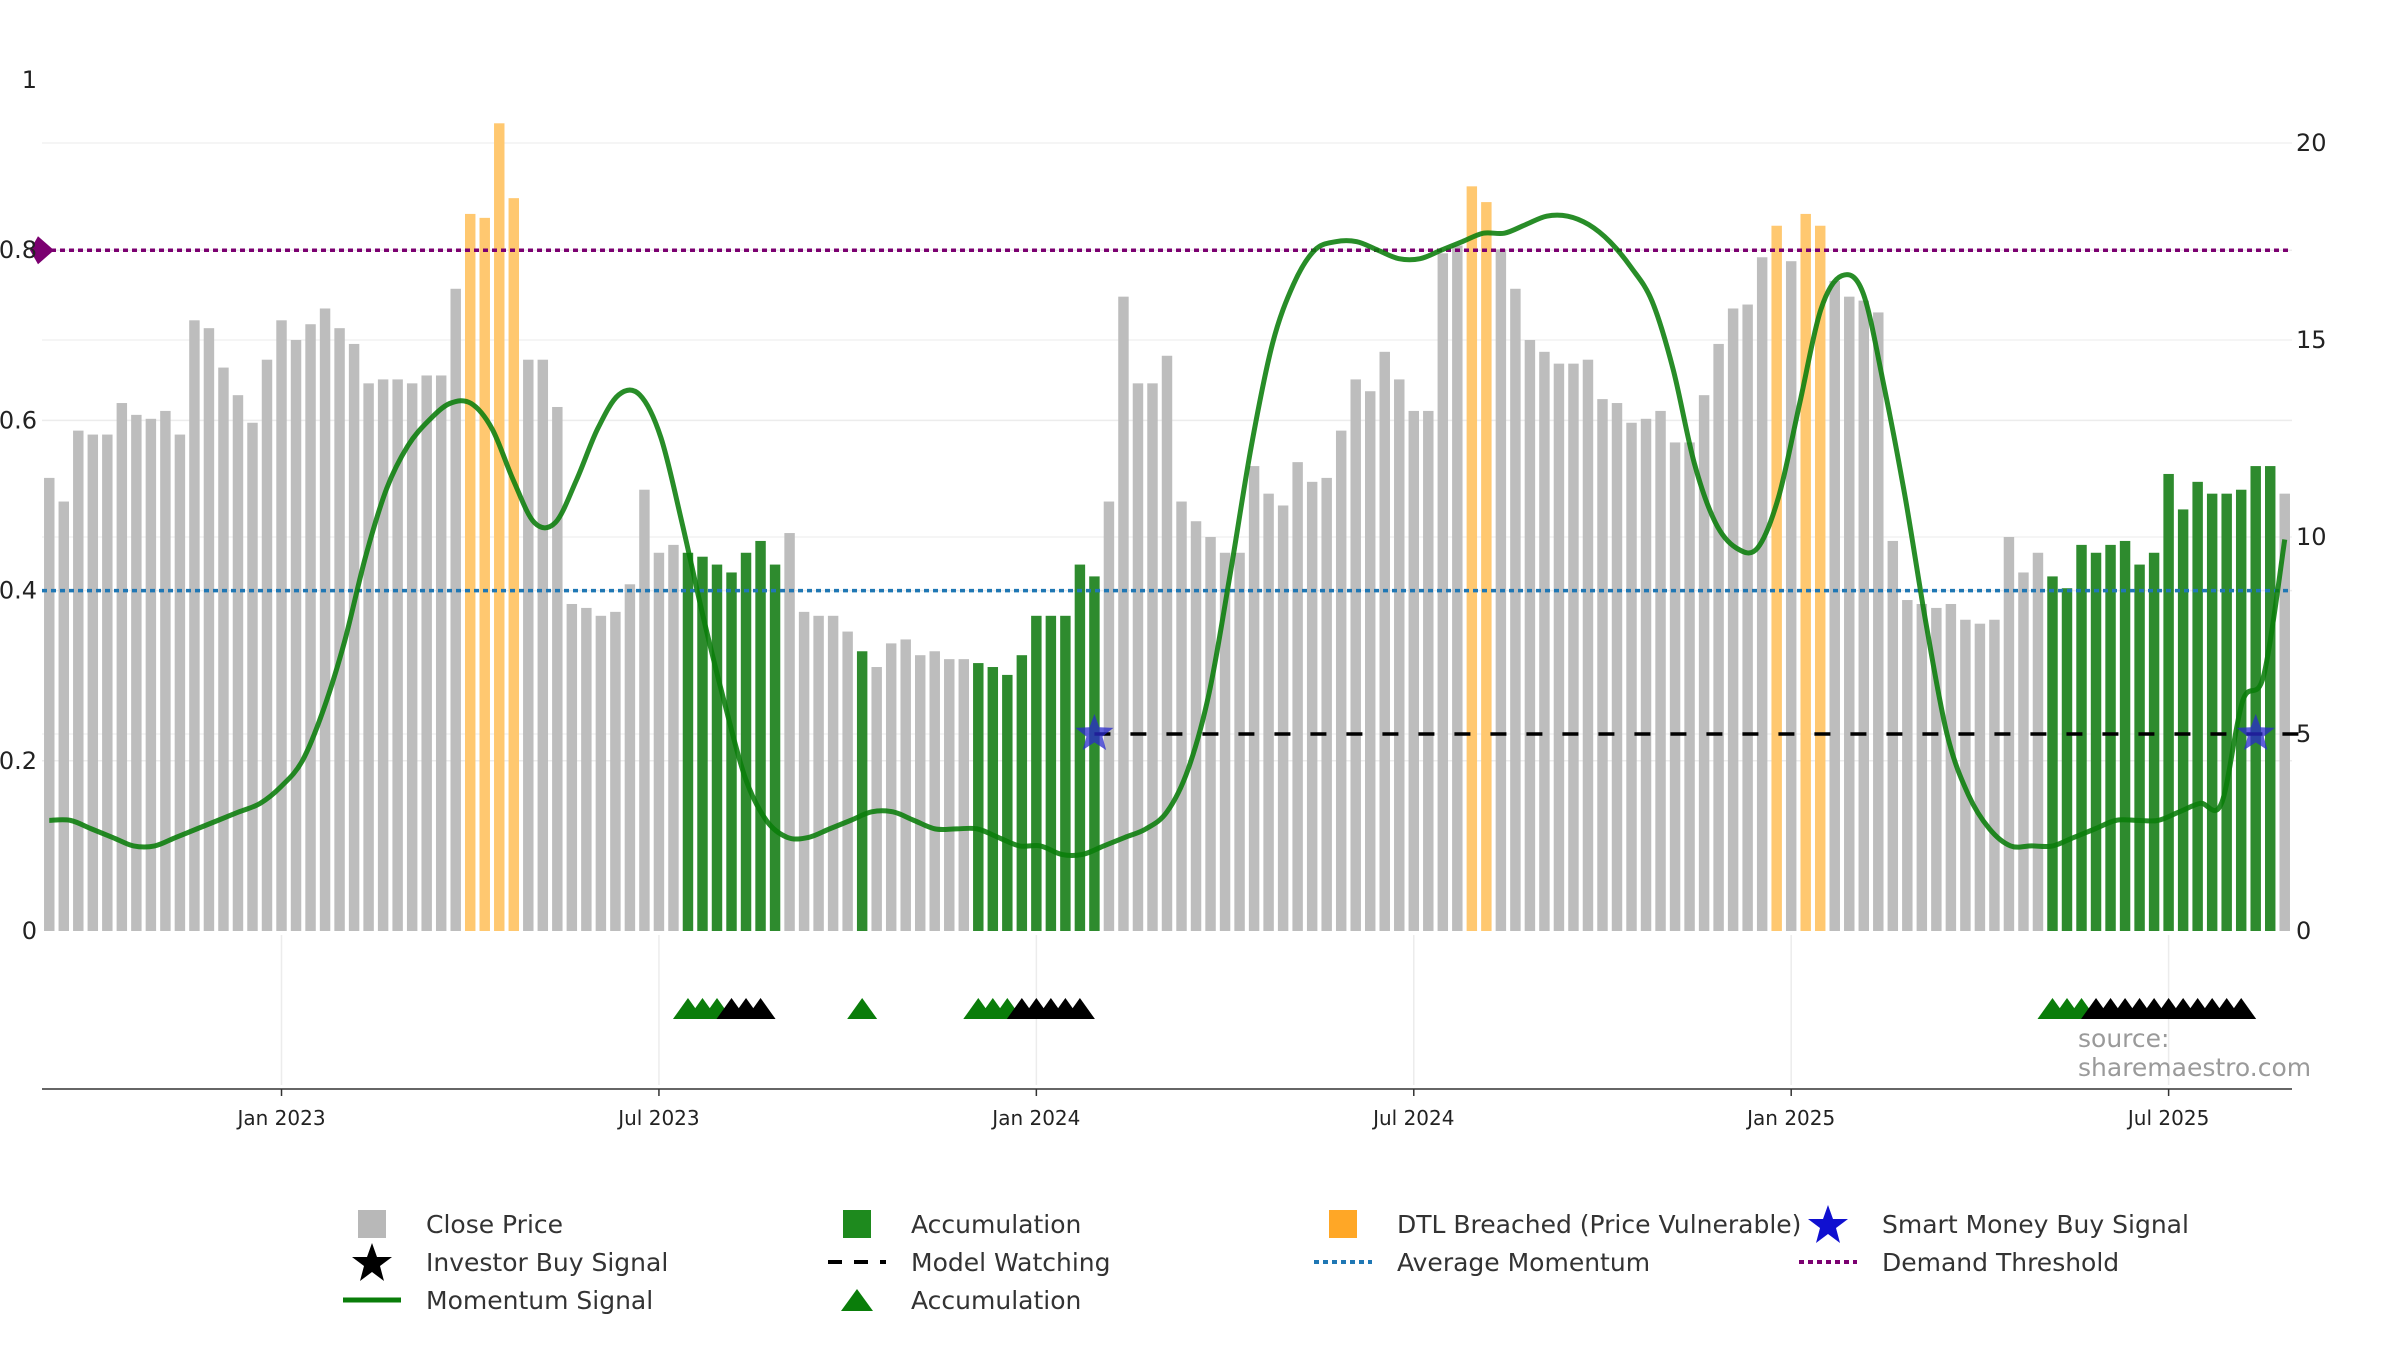 Image resolution: width=2400 pixels, height=1350 pixels. Describe the element at coordinates (966, 1262) in the screenshot. I see `legend-item-watching: Model Watching` at that location.